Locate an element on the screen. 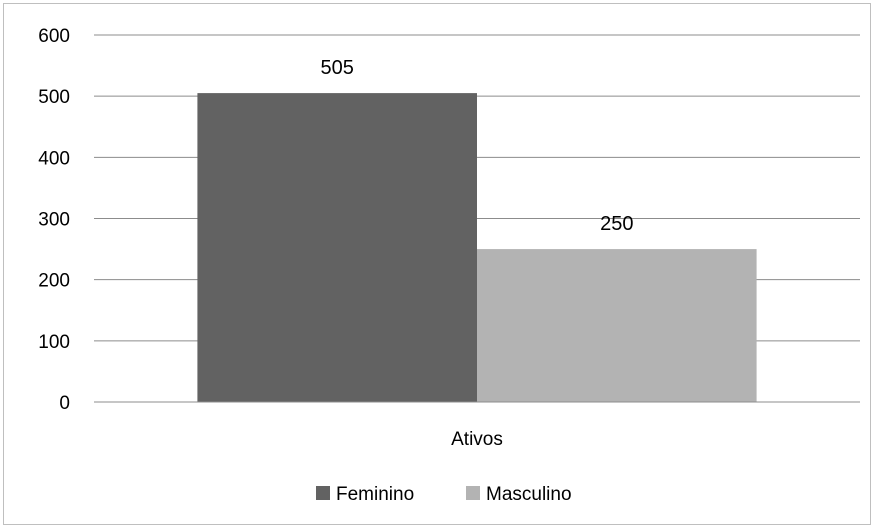 The height and width of the screenshot is (529, 876). data-label-feminino: 505 is located at coordinates (337, 68).